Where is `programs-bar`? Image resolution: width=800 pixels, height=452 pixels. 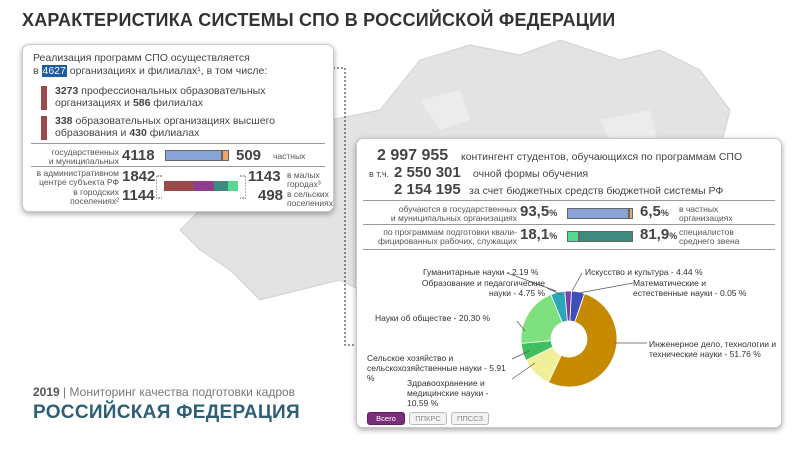 programs-bar is located at coordinates (600, 236).